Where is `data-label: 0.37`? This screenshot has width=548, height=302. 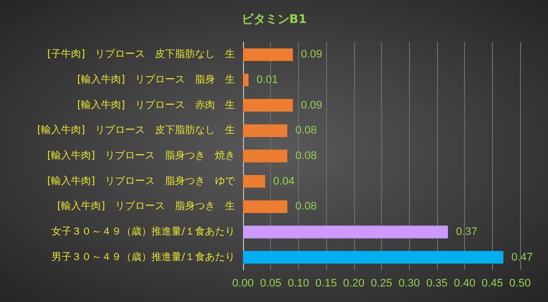 data-label: 0.37 is located at coordinates (467, 232).